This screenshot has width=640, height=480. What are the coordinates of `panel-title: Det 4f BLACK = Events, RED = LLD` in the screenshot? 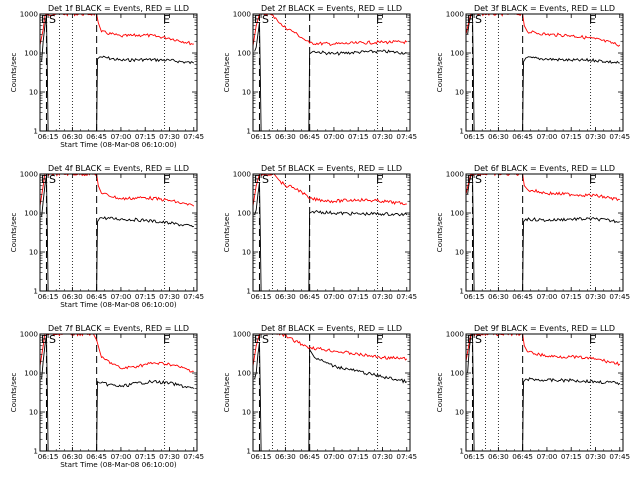 It's located at (118, 168).